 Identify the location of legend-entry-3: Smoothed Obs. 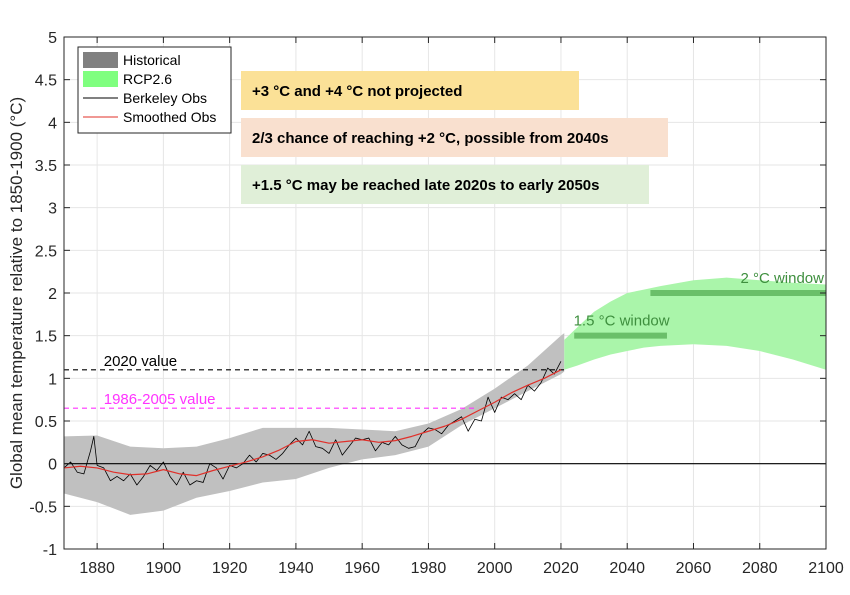
(149, 117).